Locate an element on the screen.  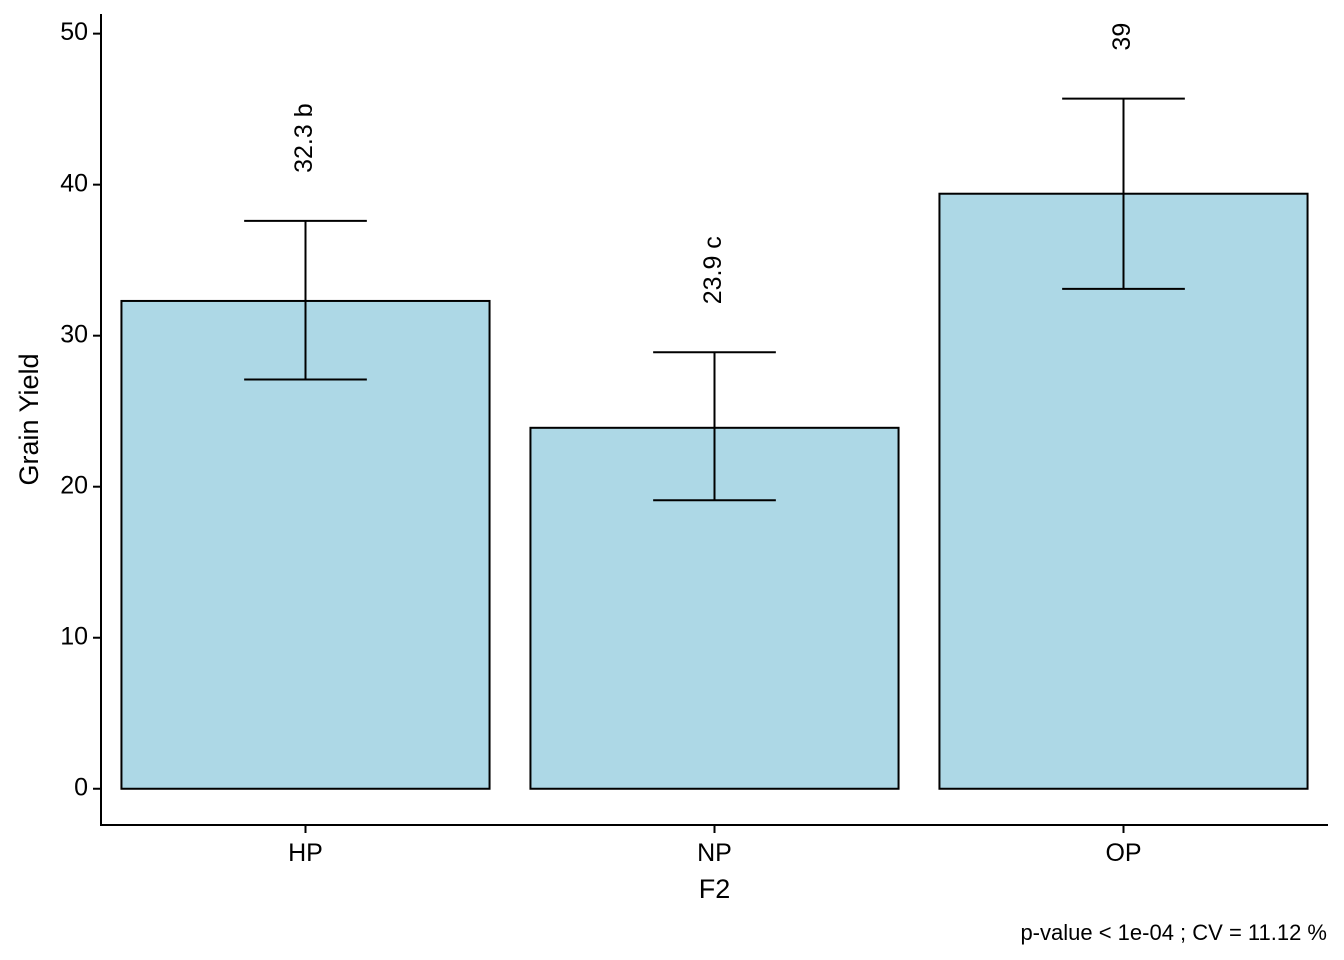
error-bar-np is located at coordinates (714, 426).